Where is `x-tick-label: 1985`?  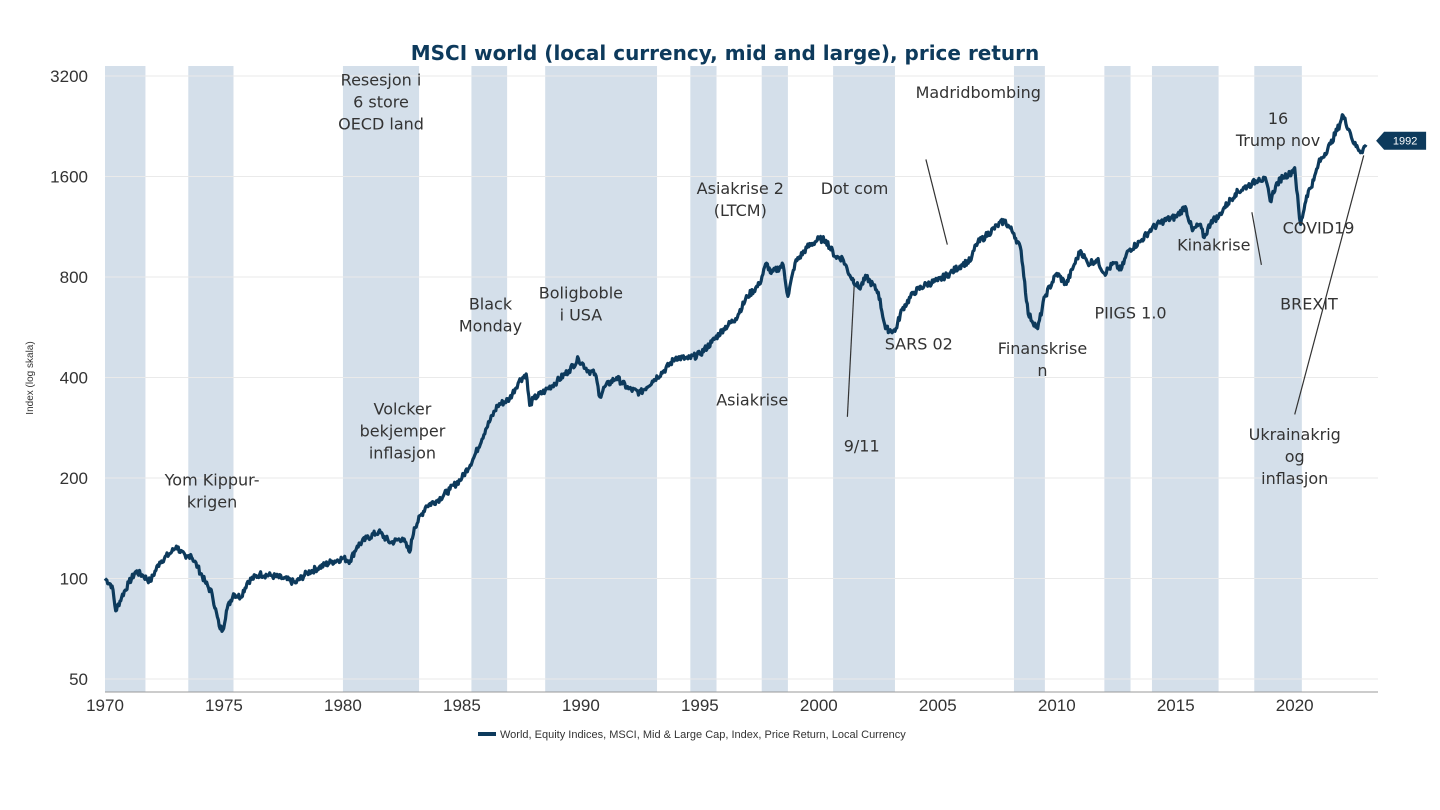
x-tick-label: 1985 is located at coordinates (462, 705).